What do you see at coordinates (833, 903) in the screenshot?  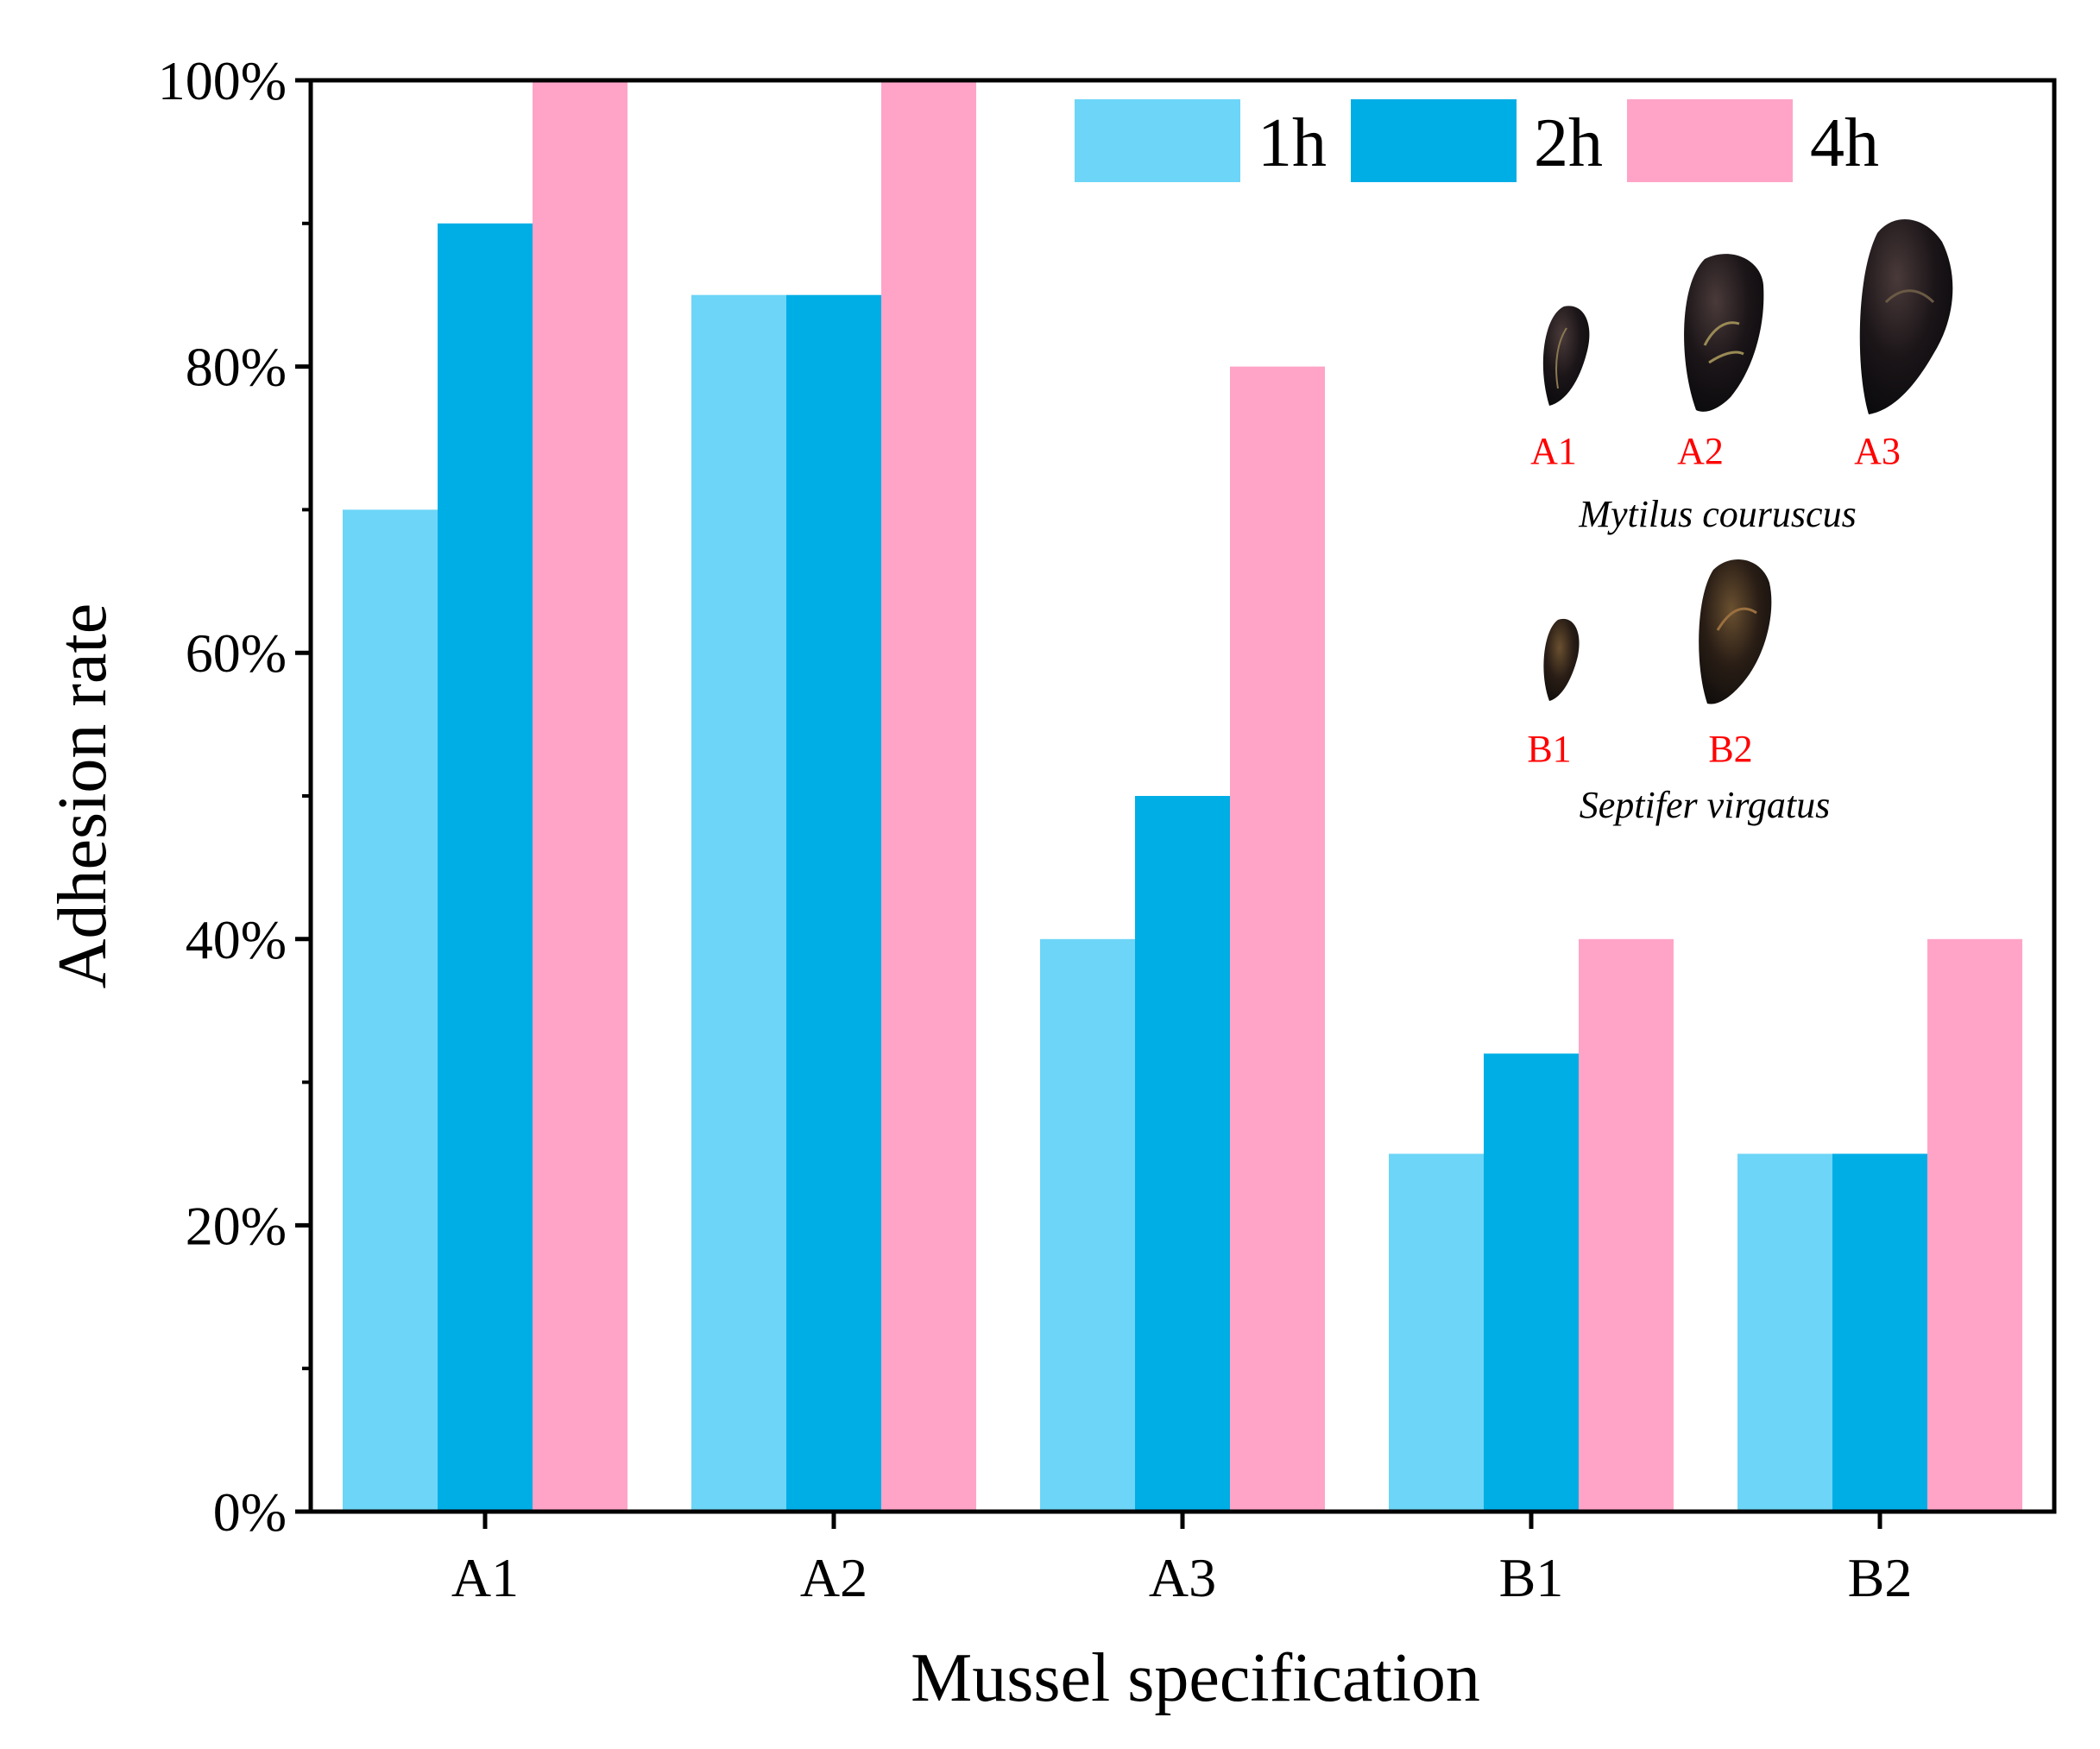 I see `bar-a2-2h` at bounding box center [833, 903].